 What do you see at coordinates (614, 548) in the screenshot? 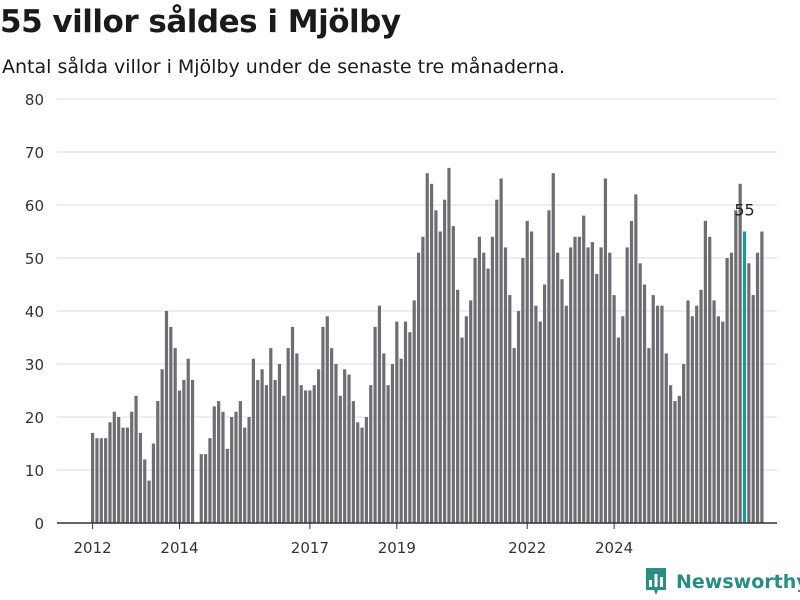
I see `x-tick-label: 2024` at bounding box center [614, 548].